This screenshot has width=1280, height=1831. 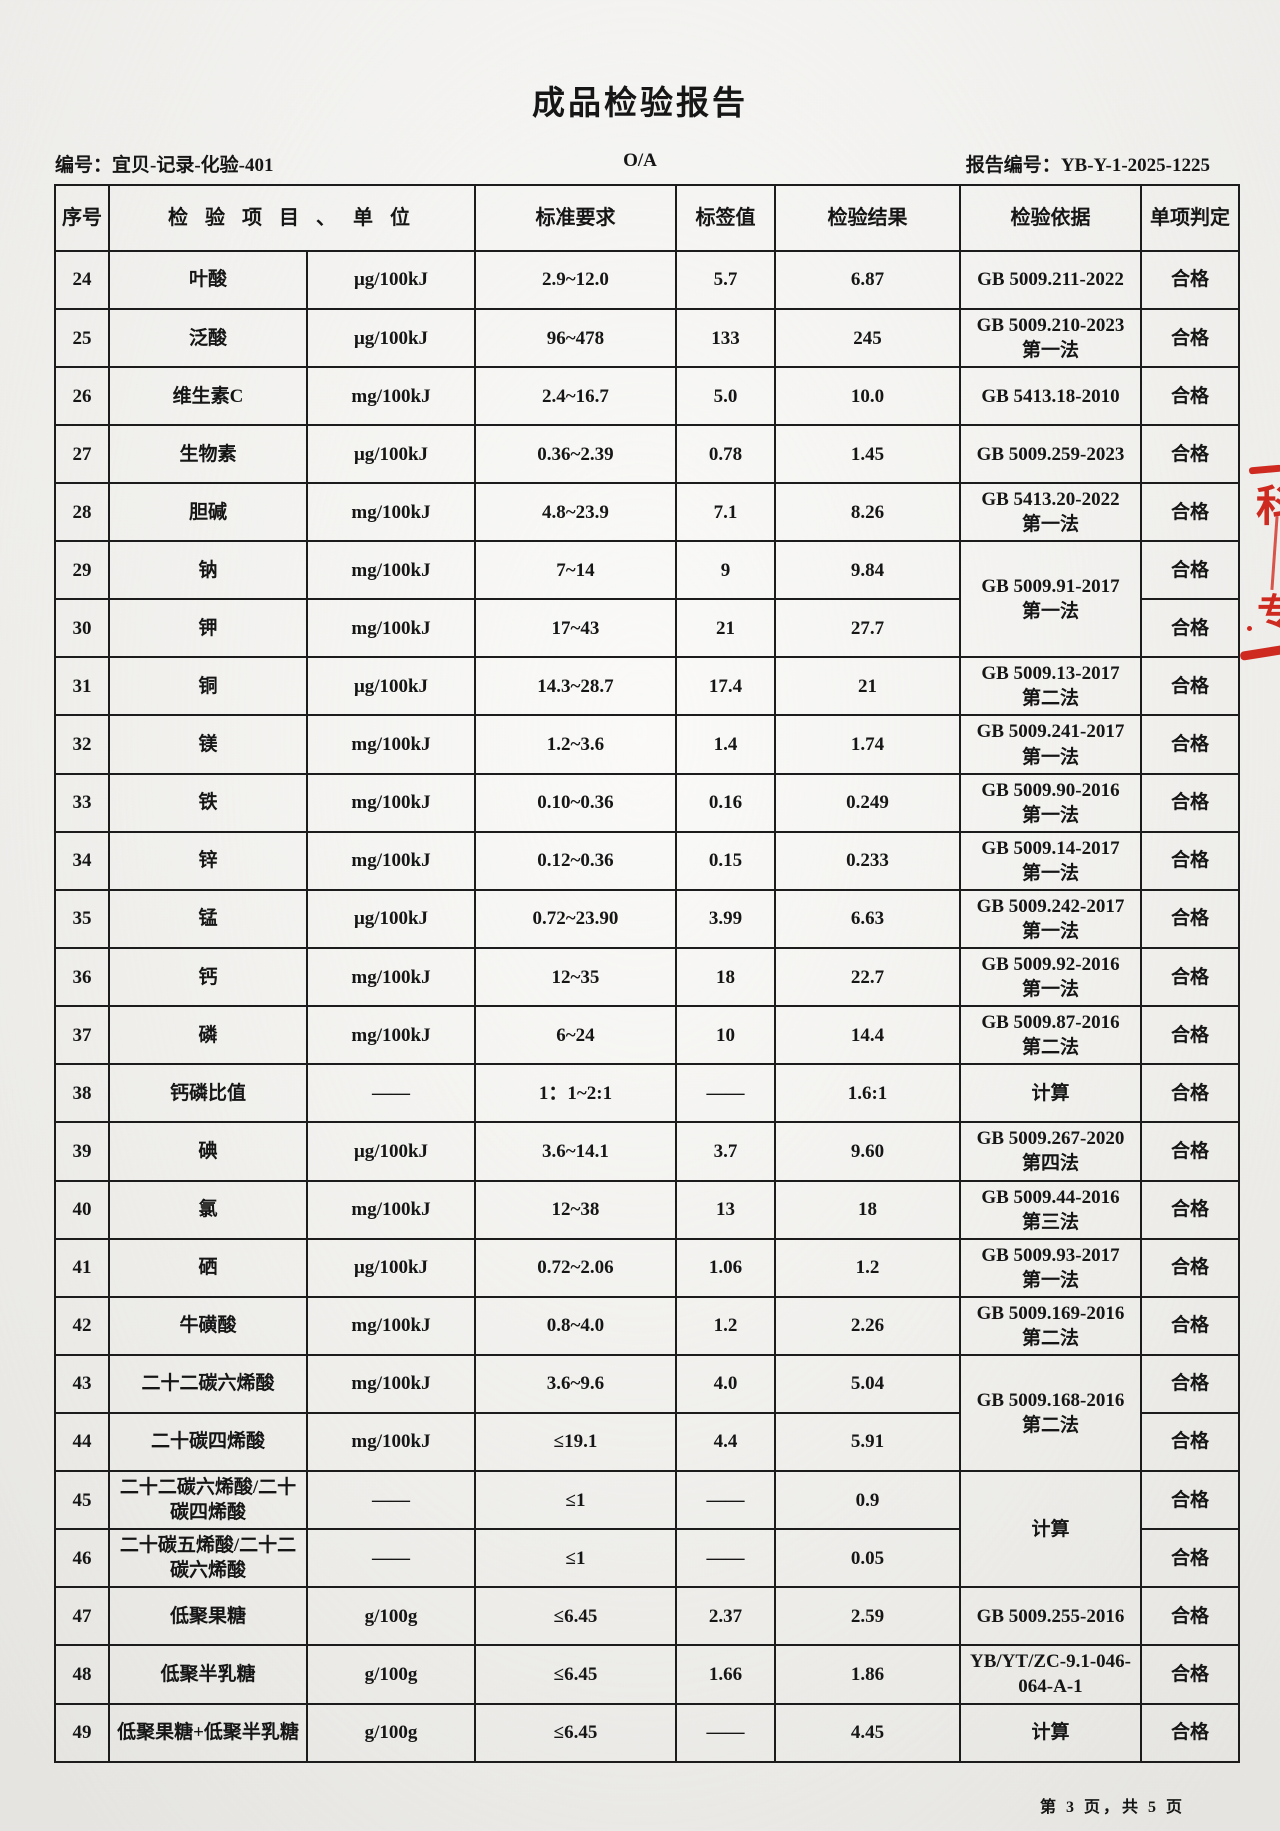 What do you see at coordinates (867, 1209) in the screenshot?
I see `cell-test-result: 18` at bounding box center [867, 1209].